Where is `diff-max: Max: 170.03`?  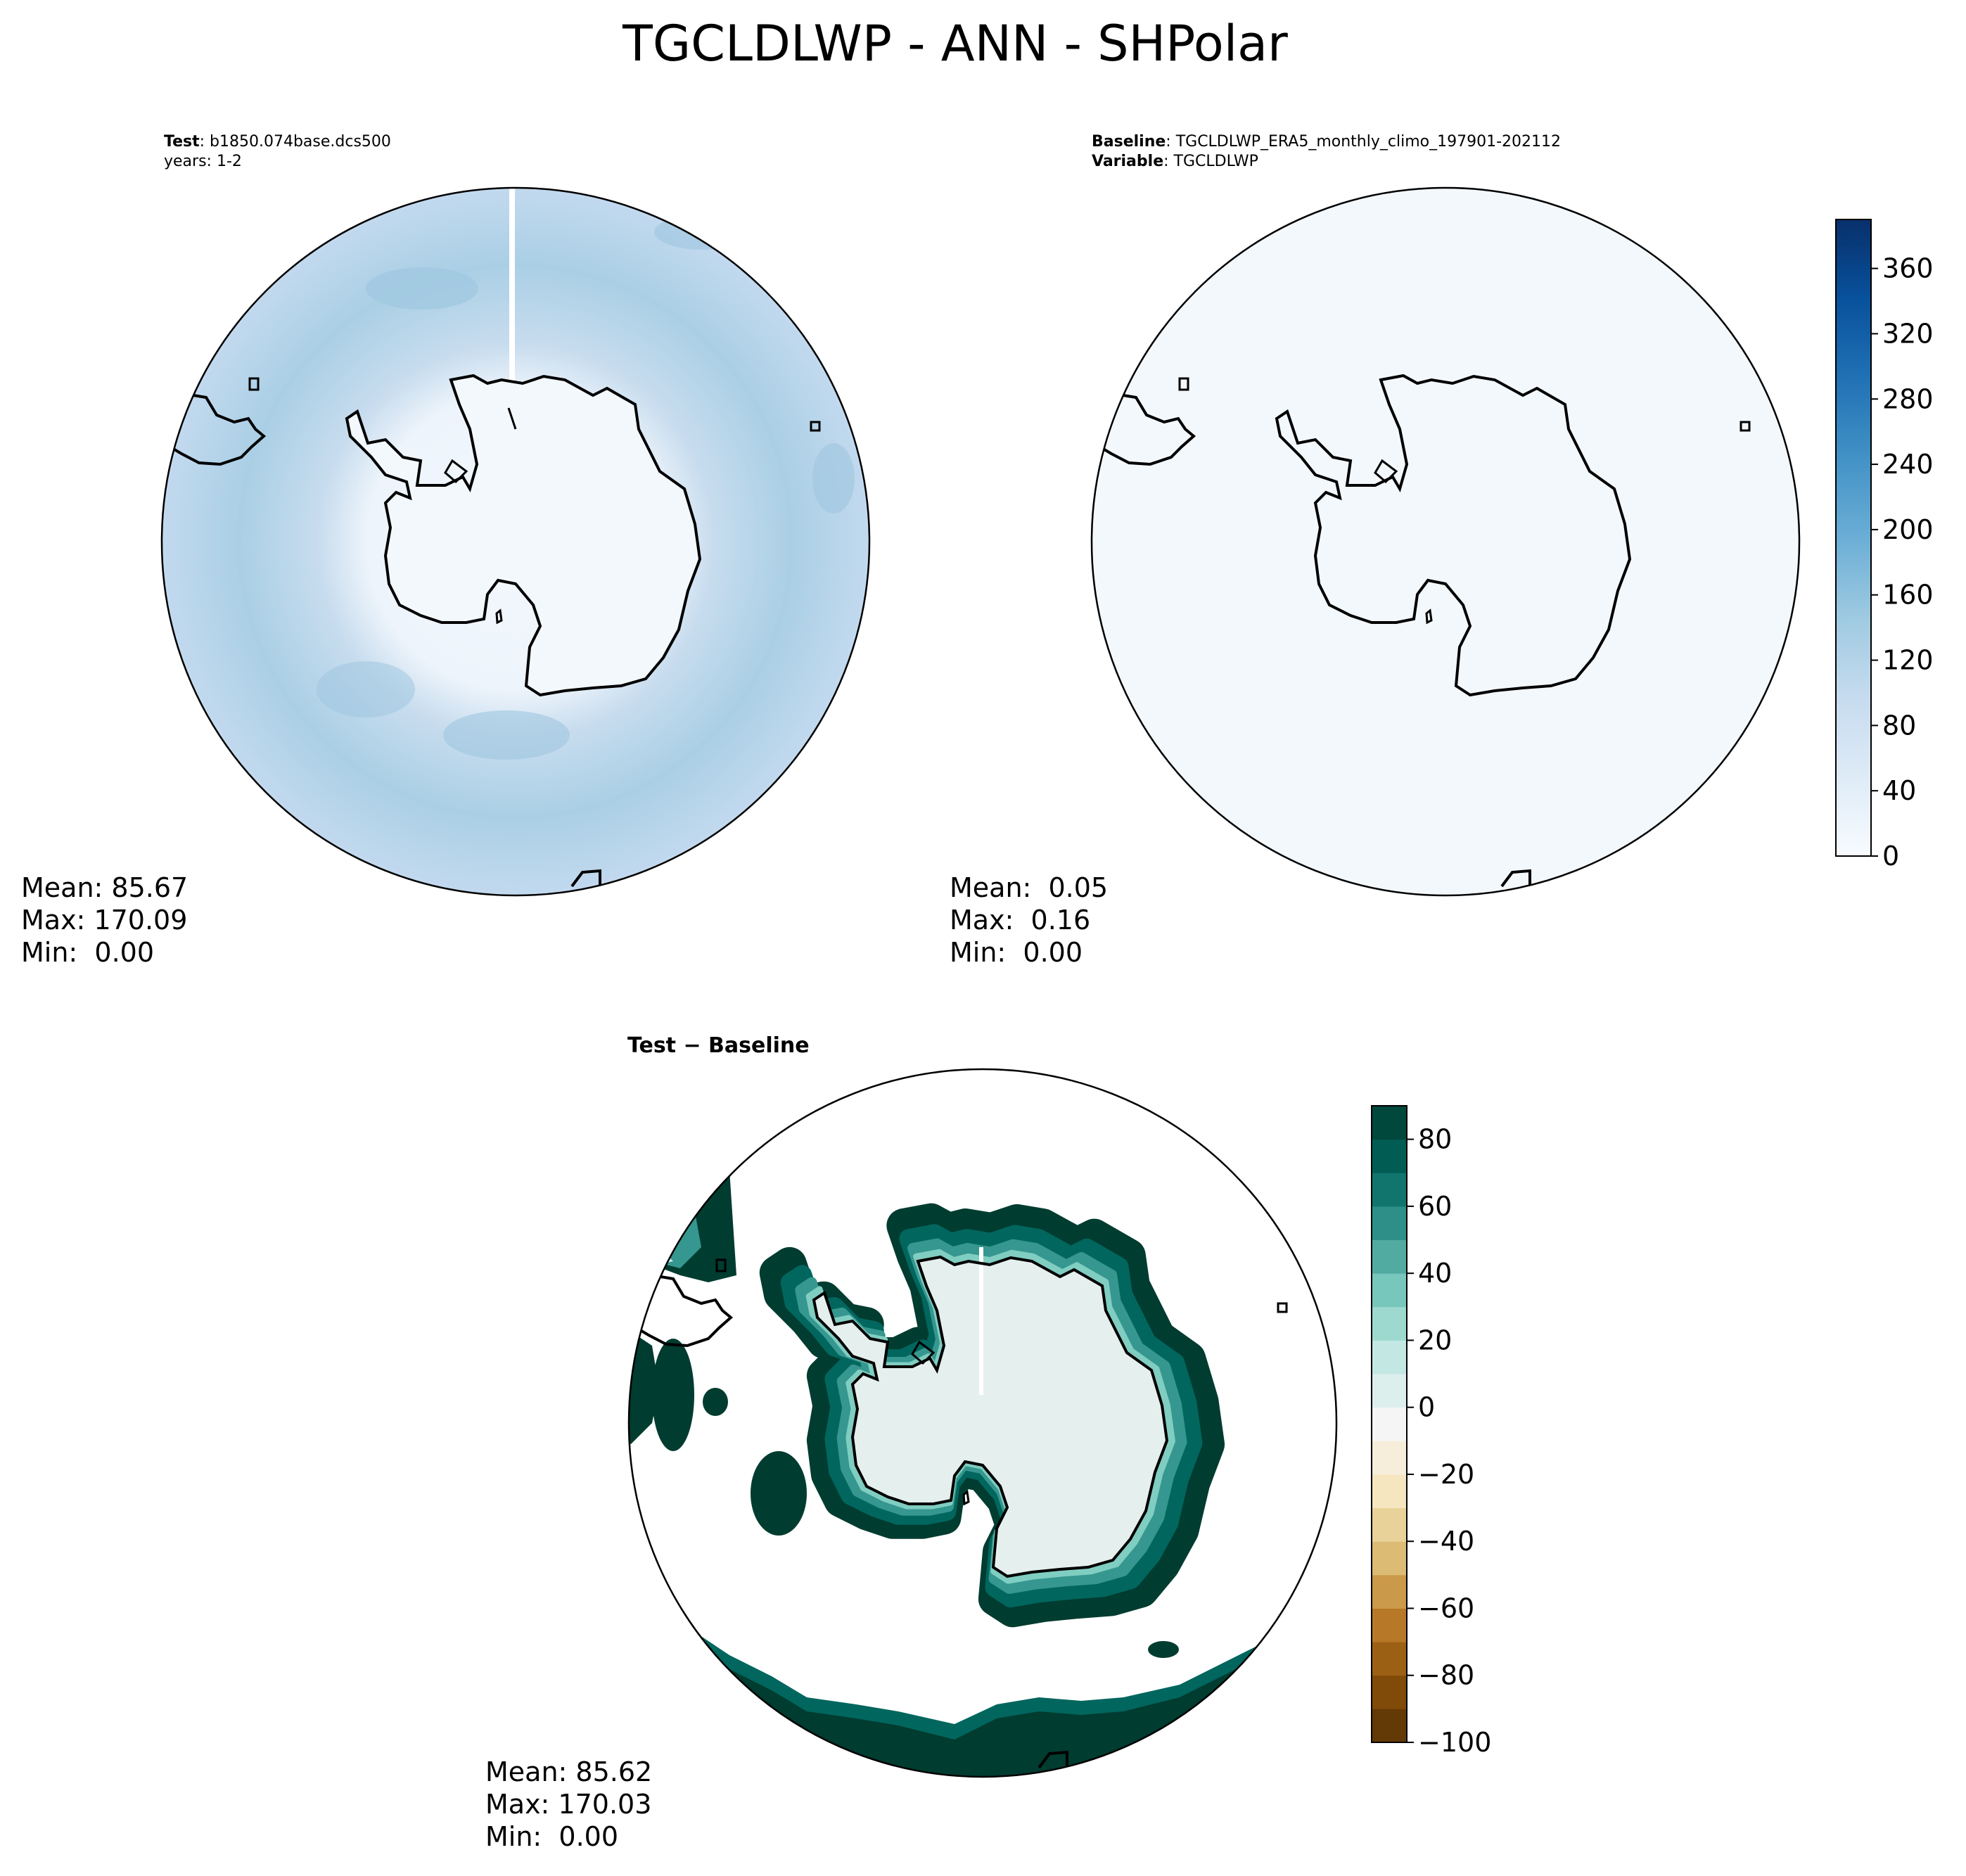 diff-max: Max: 170.03 is located at coordinates (568, 1804).